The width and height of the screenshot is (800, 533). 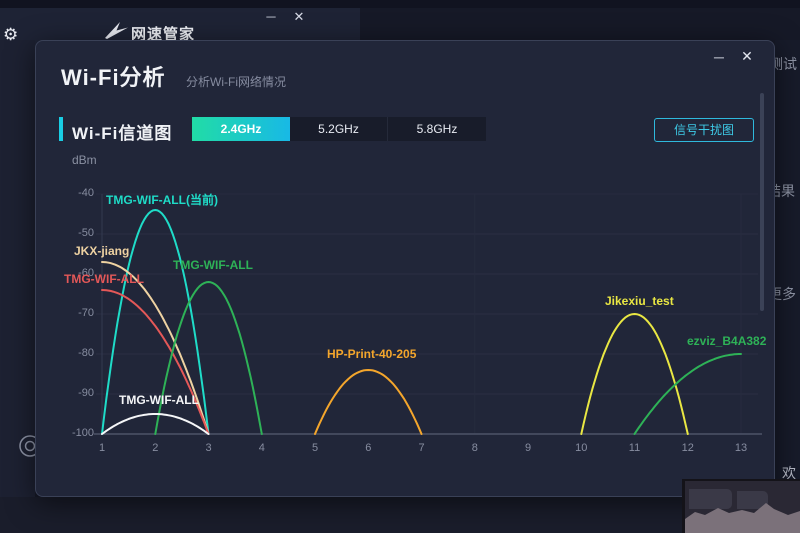 I want to click on band-tabs: 2.4GHz 5.2GHz 5.8GHz, so click(x=339, y=129).